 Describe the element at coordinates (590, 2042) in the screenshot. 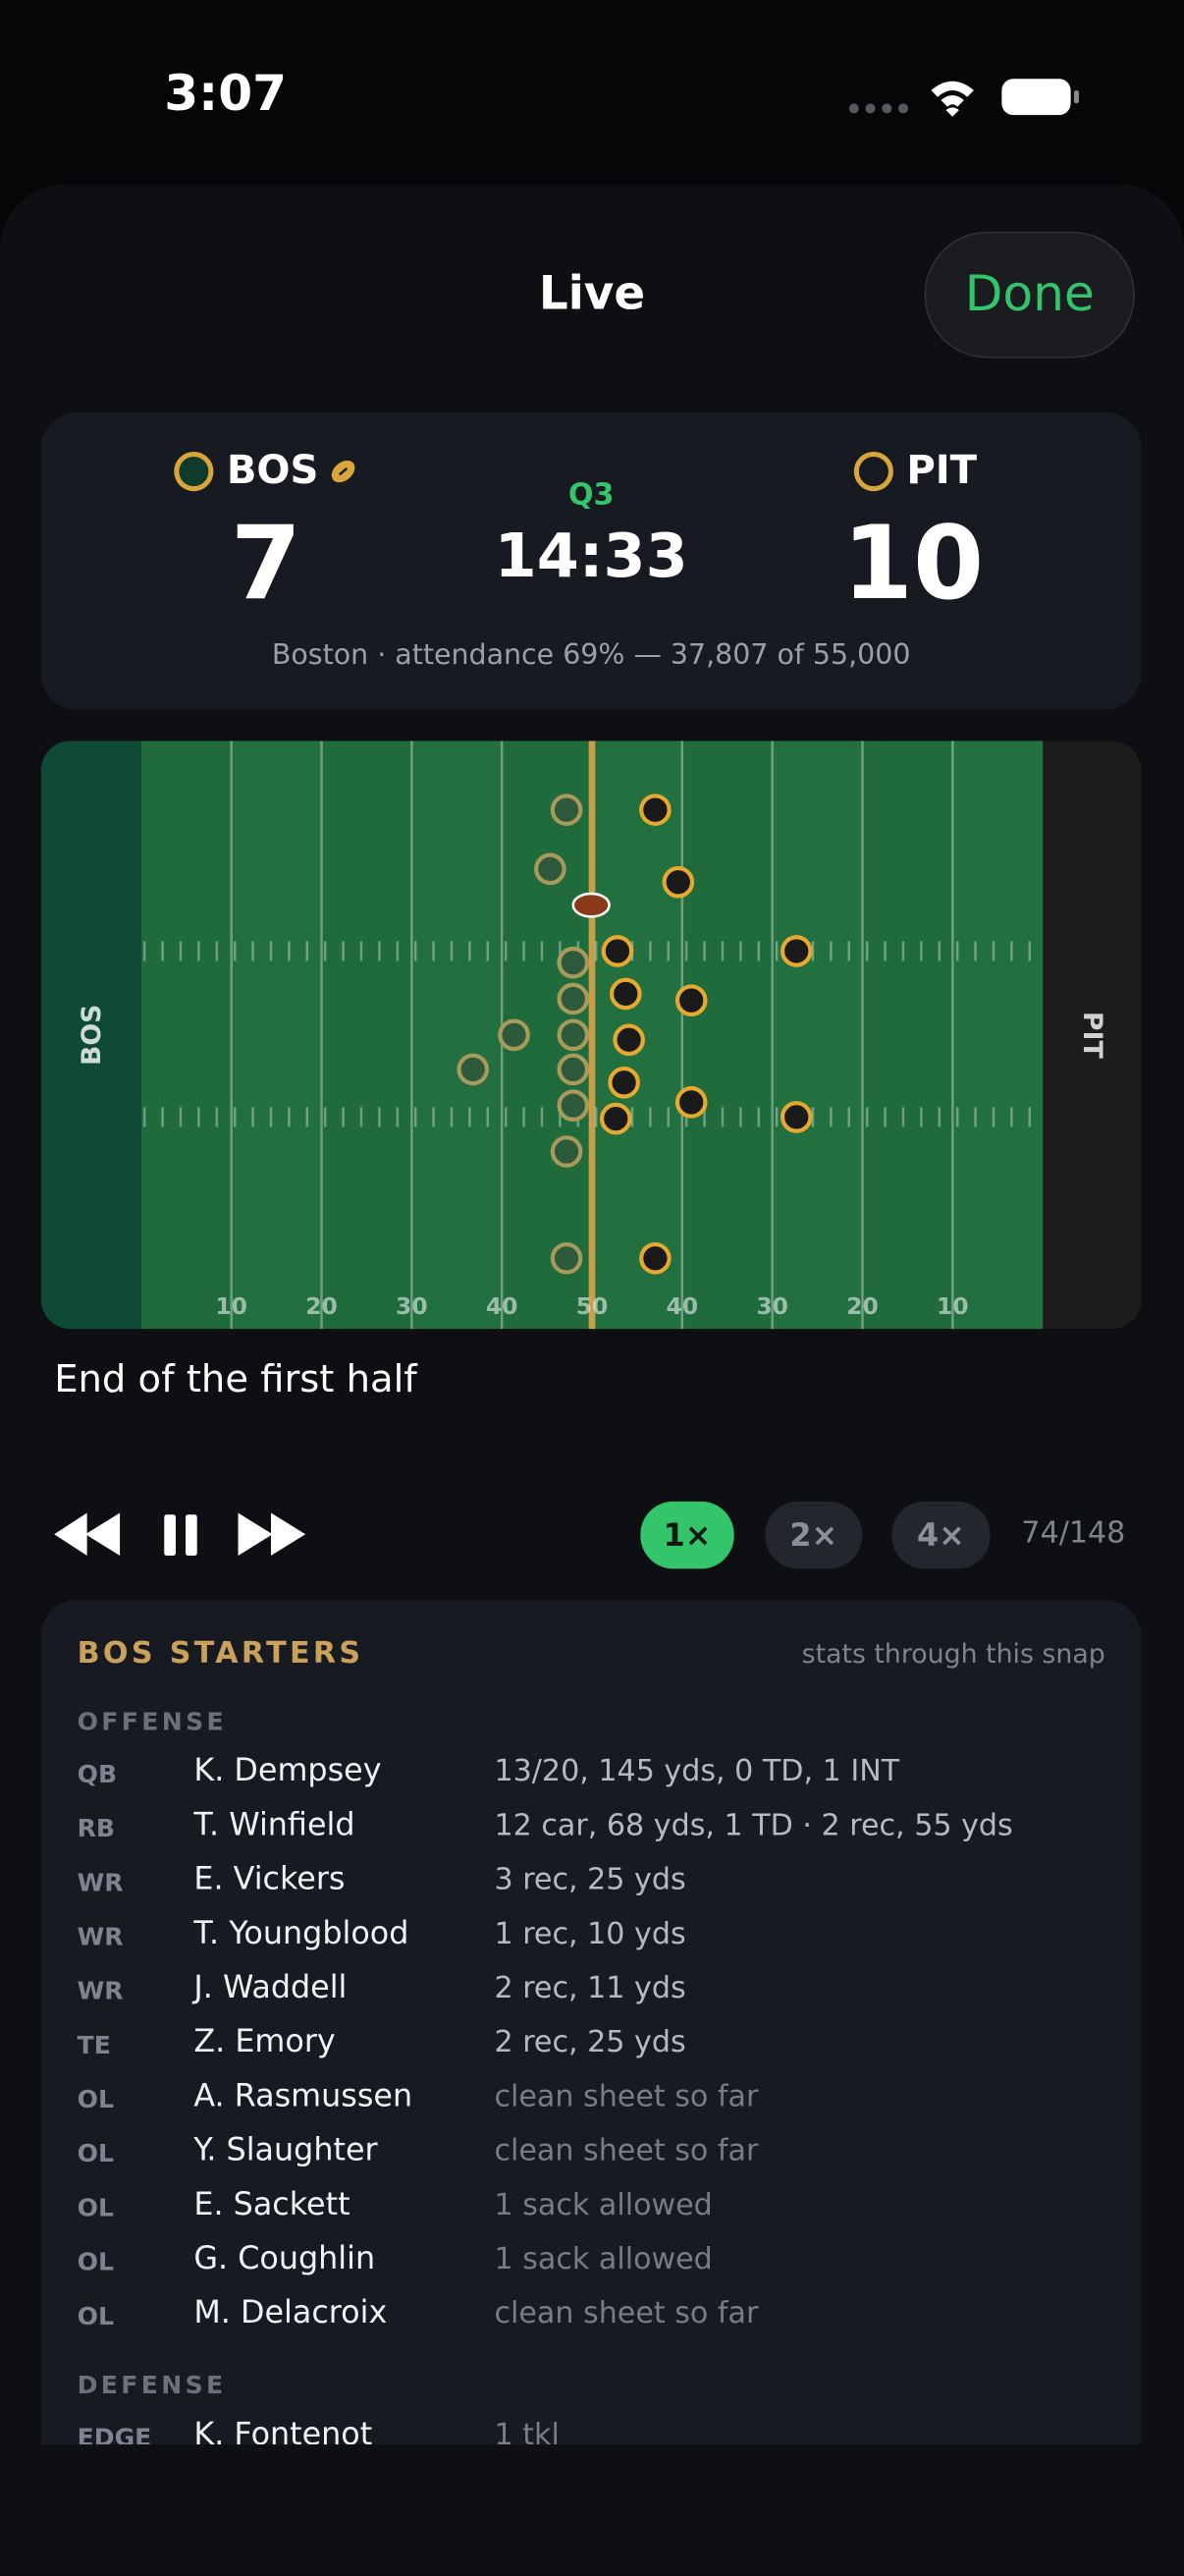

I see `player-stat: 2 rec, 25 yds` at that location.